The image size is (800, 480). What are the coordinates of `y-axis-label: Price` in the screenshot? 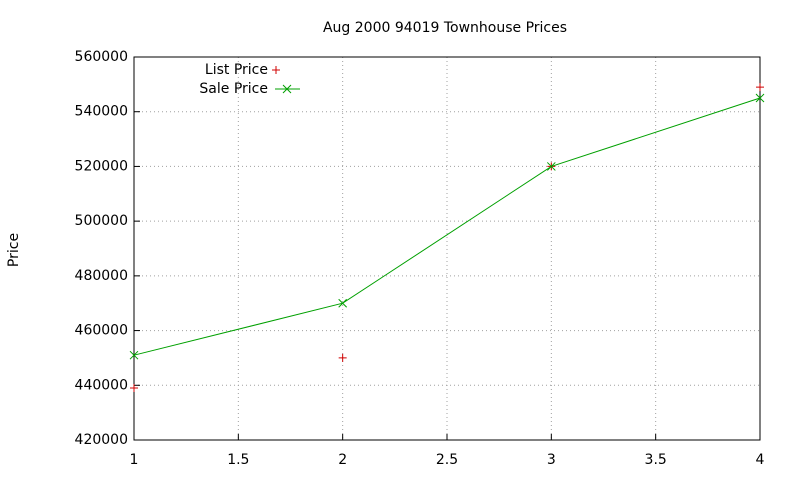 It's located at (14, 250).